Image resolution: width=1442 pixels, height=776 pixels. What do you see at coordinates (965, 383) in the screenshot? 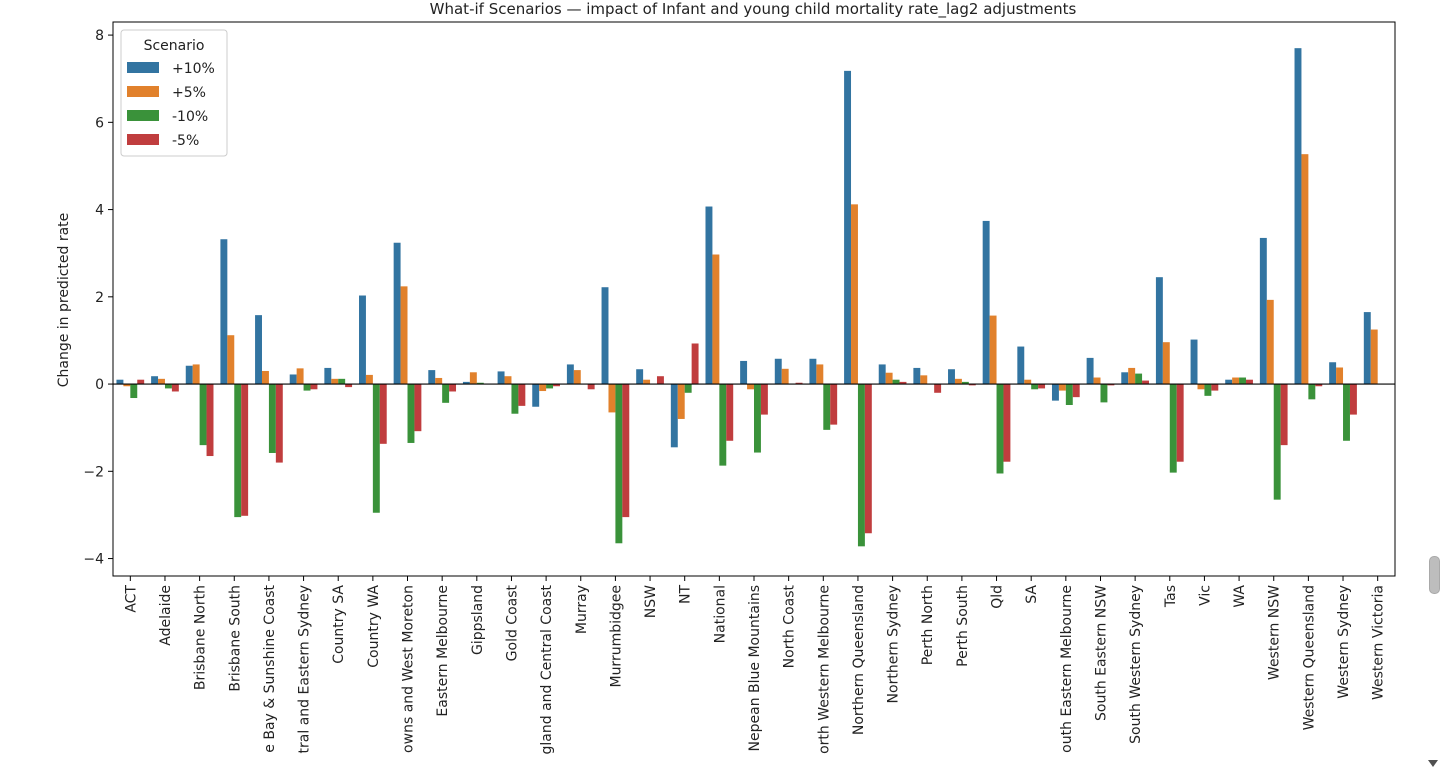
I see `bar--10%-Perth South` at bounding box center [965, 383].